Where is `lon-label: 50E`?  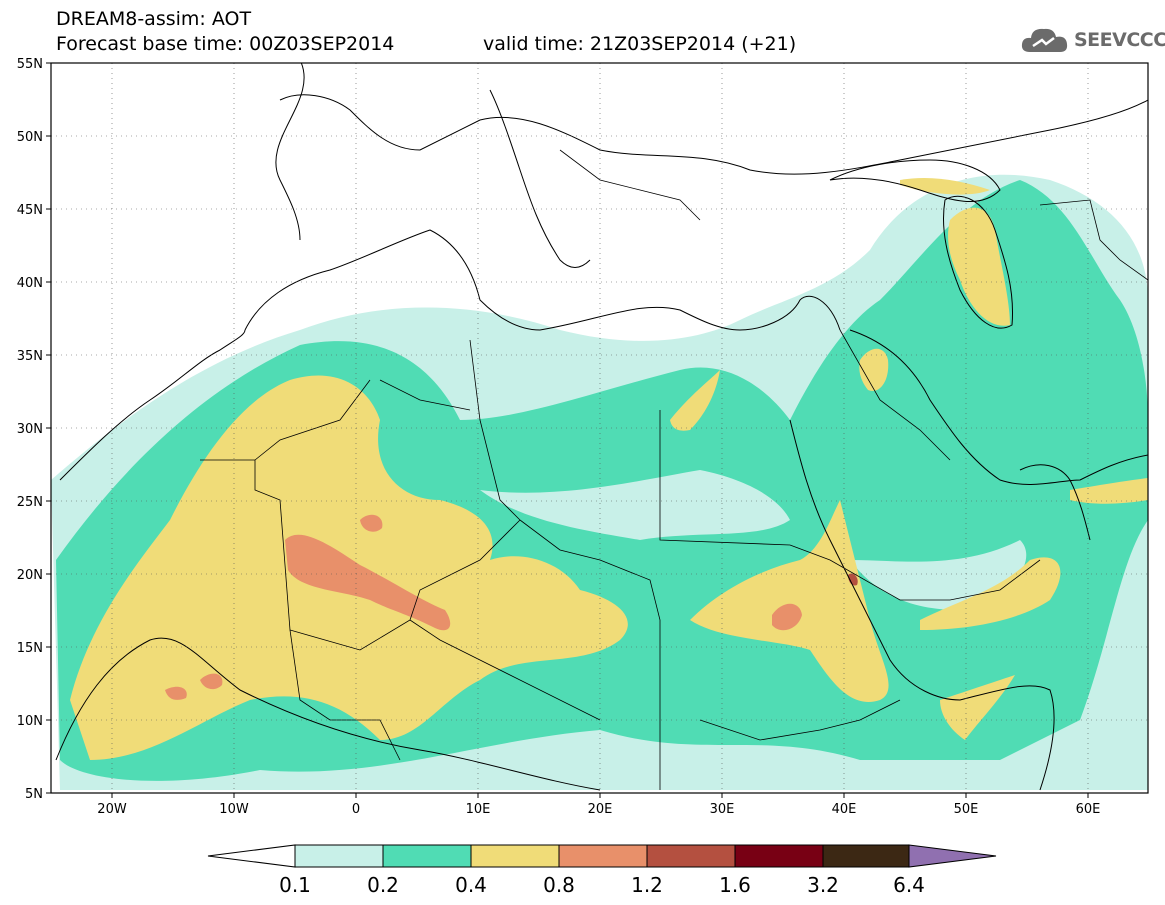
lon-label: 50E is located at coordinates (966, 809).